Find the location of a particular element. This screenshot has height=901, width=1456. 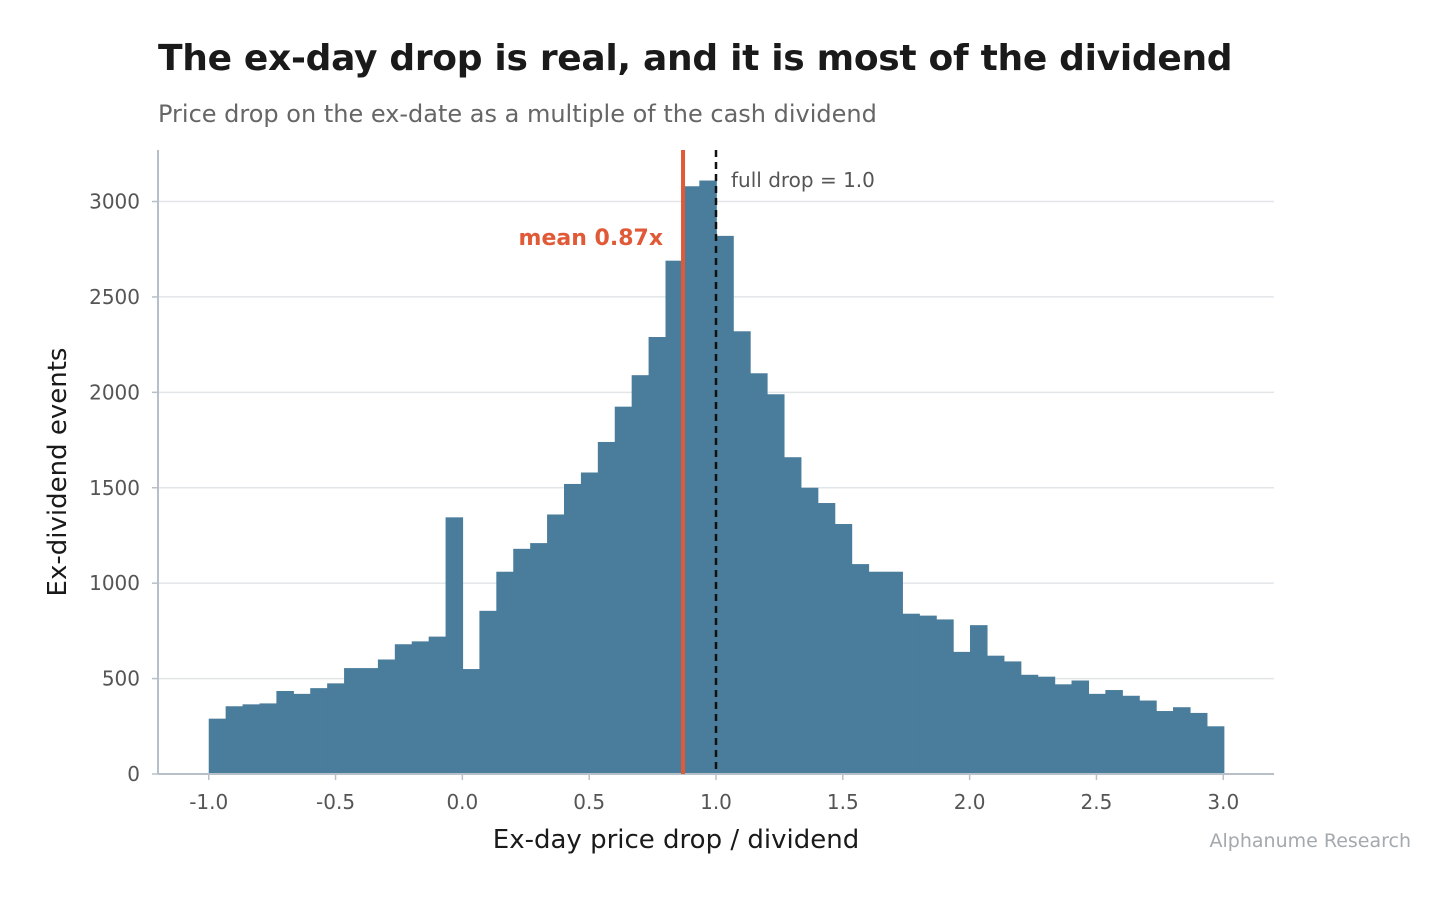

mean-label: mean 0.87x is located at coordinates (591, 238).